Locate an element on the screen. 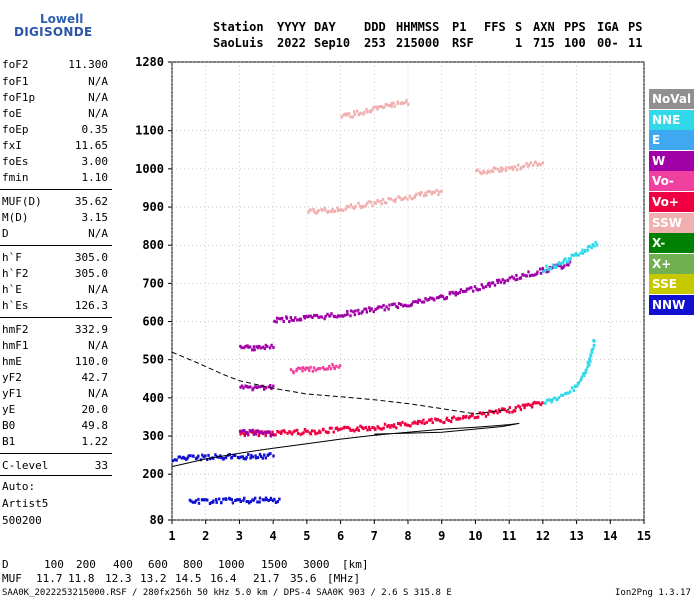 Image resolution: width=700 pixels, height=600 pixels. footer-muf-value: 12.3 is located at coordinates (118, 578).